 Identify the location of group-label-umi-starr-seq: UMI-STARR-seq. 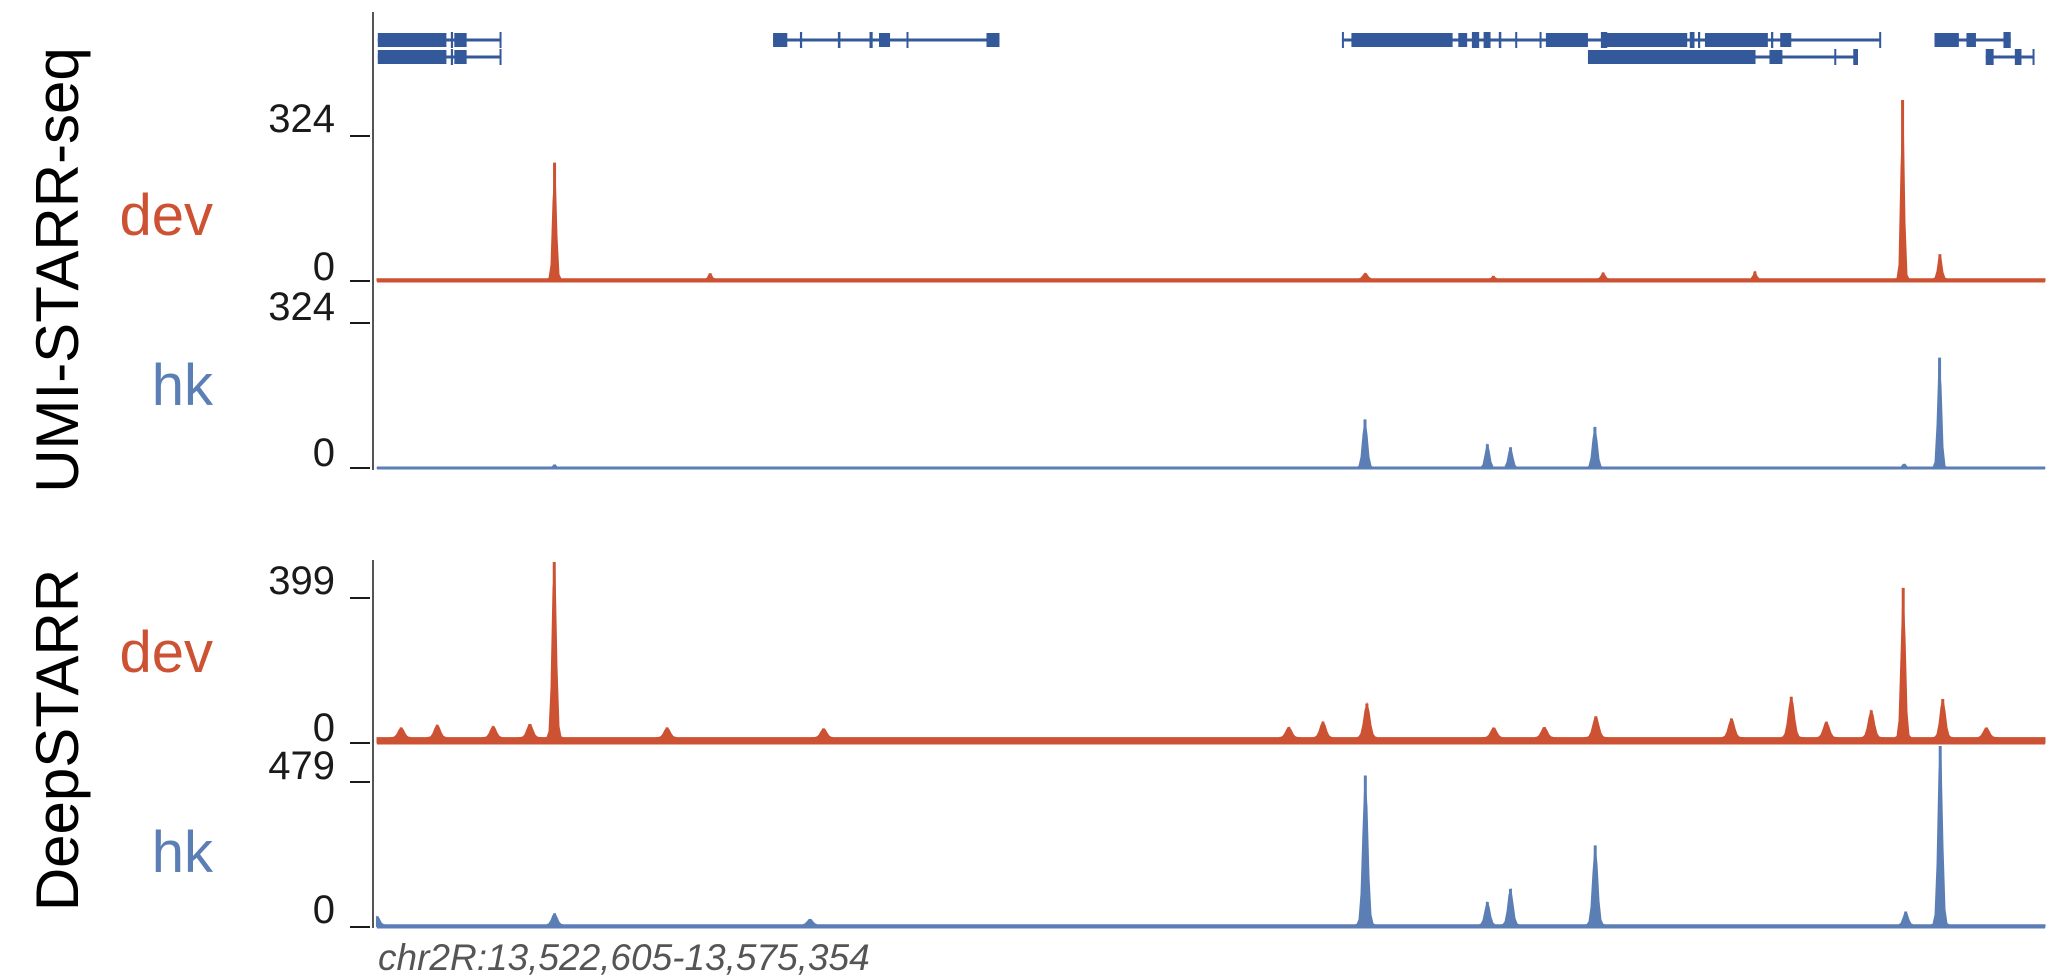
(57, 270).